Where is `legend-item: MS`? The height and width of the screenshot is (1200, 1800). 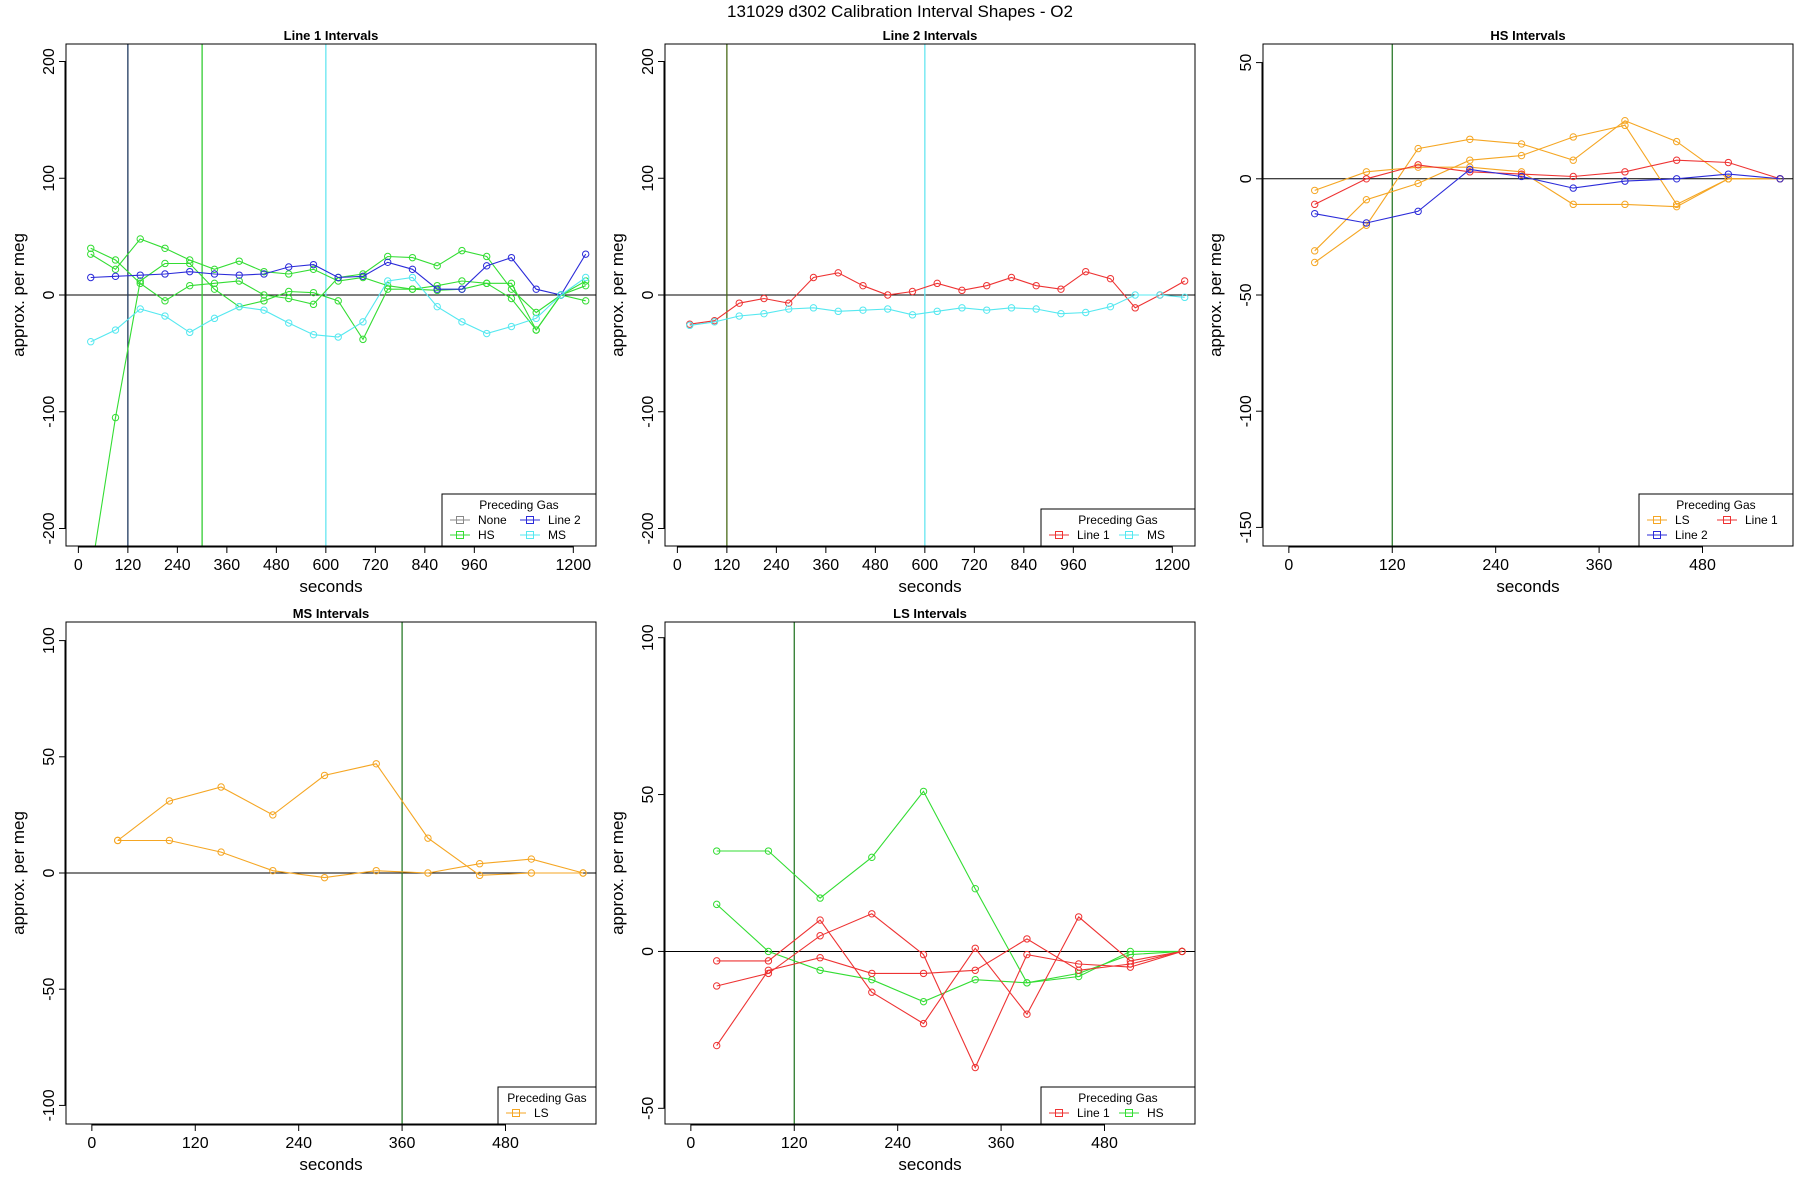 legend-item: MS is located at coordinates (1142, 535).